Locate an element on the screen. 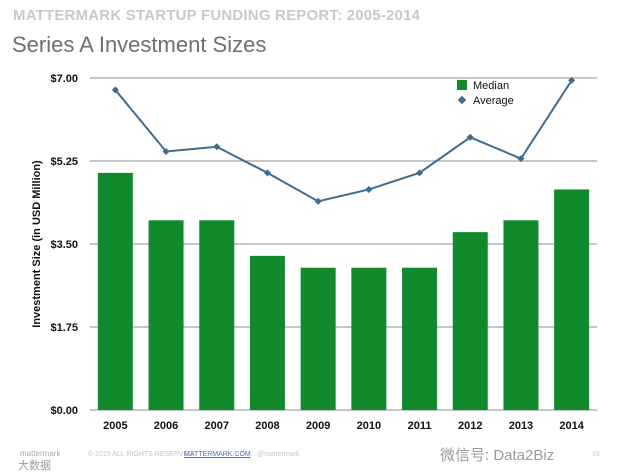 The height and width of the screenshot is (473, 617). average-point-2006 is located at coordinates (166, 151).